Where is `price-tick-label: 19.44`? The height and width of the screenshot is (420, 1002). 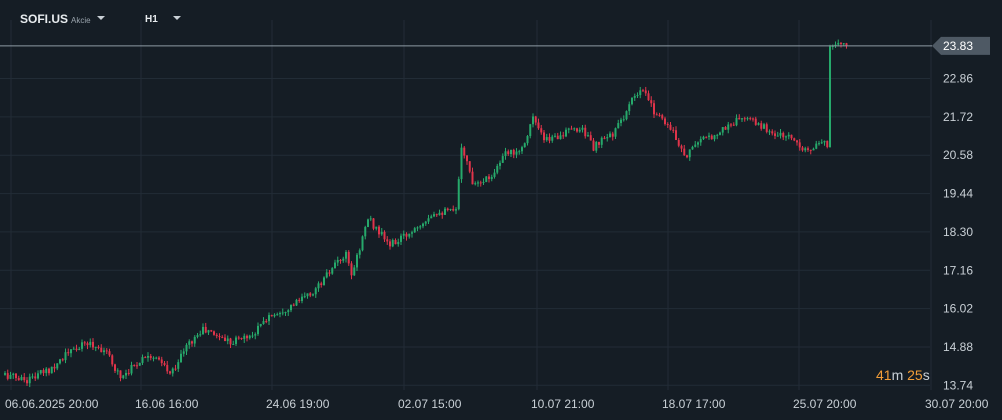
price-tick-label: 19.44 is located at coordinates (958, 194).